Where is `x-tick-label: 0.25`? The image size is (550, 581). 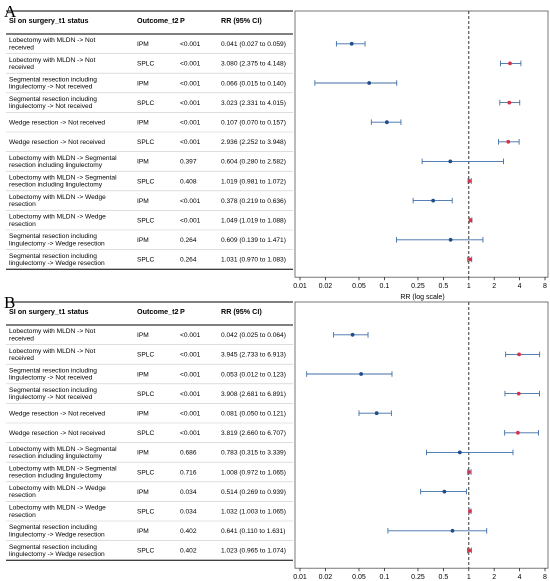 x-tick-label: 0.25 is located at coordinates (418, 286).